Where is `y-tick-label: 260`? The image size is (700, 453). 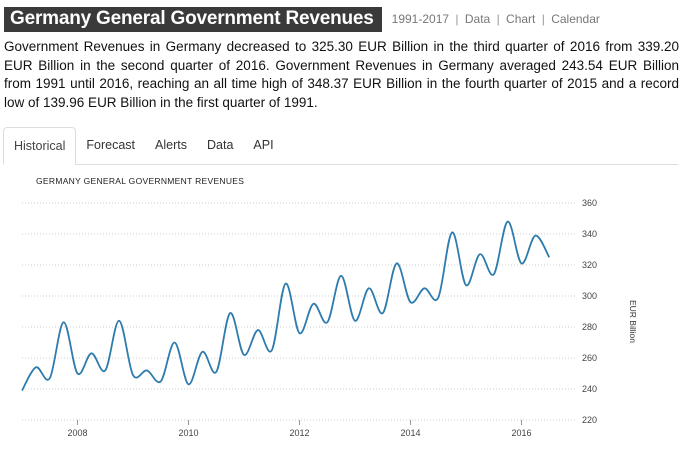 y-tick-label: 260 is located at coordinates (589, 358).